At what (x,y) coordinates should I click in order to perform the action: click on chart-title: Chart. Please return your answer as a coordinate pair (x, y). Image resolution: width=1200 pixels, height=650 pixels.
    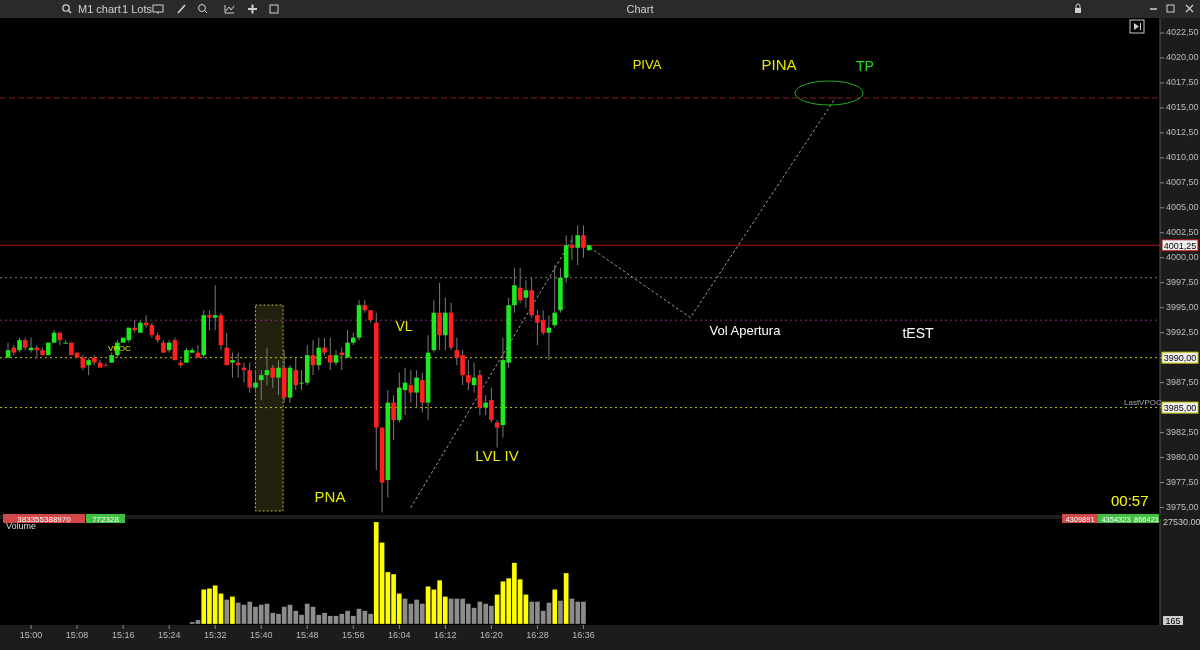
    Looking at the image, I should click on (640, 9).